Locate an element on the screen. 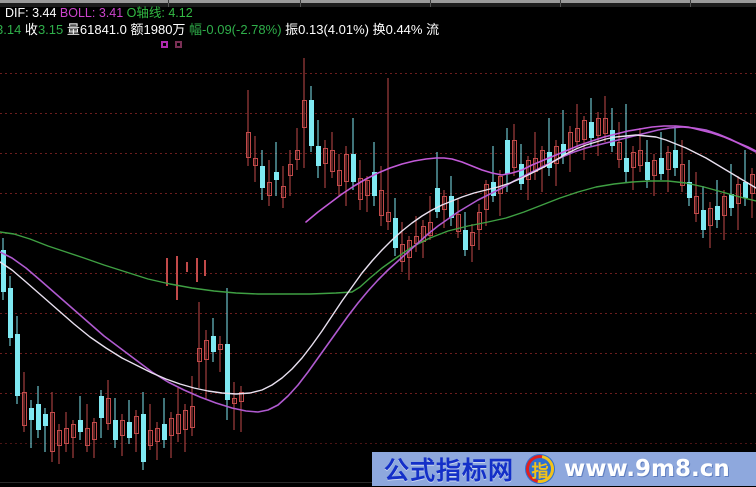 The height and width of the screenshot is (487, 756). readout-token: 3.41 is located at coordinates (111, 13).